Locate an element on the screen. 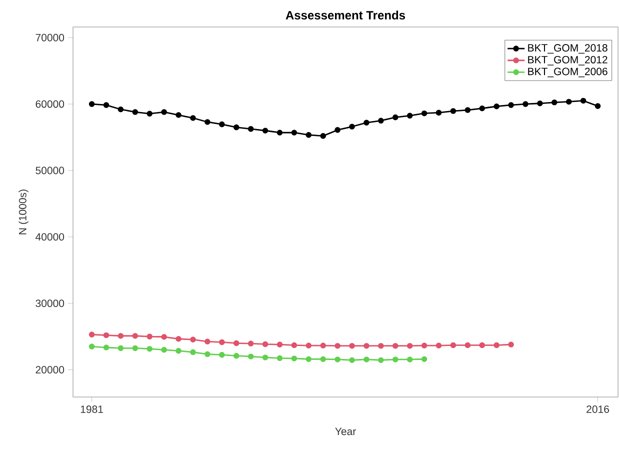  legend-label: BKT_GOM_2012 is located at coordinates (568, 61).